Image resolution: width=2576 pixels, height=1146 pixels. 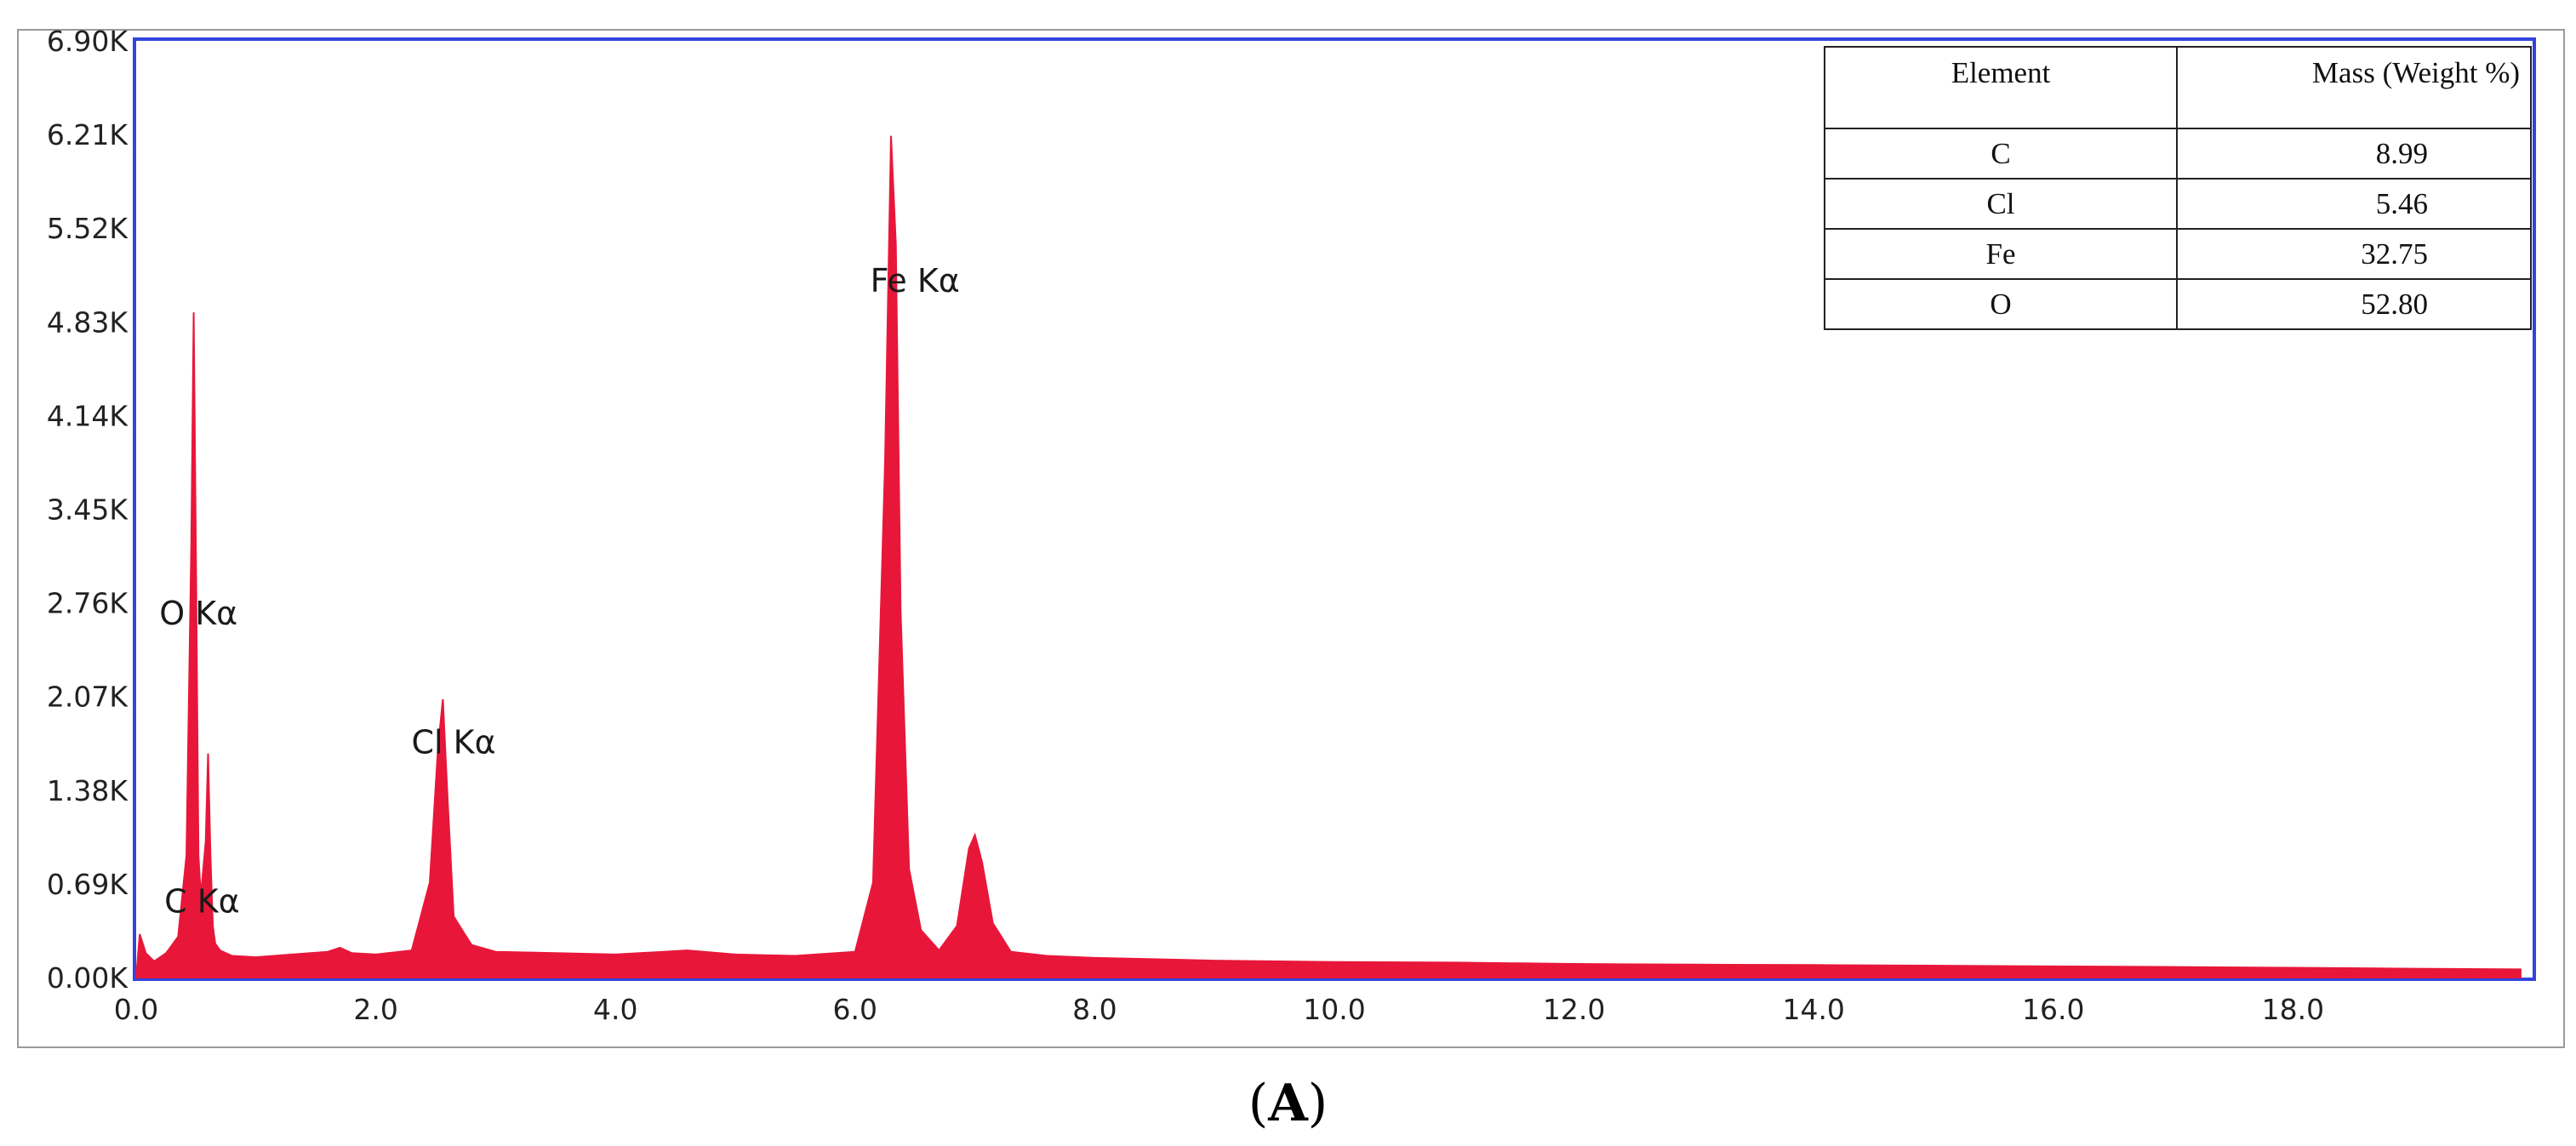 What do you see at coordinates (202, 901) in the screenshot?
I see `peak-label: C Kα` at bounding box center [202, 901].